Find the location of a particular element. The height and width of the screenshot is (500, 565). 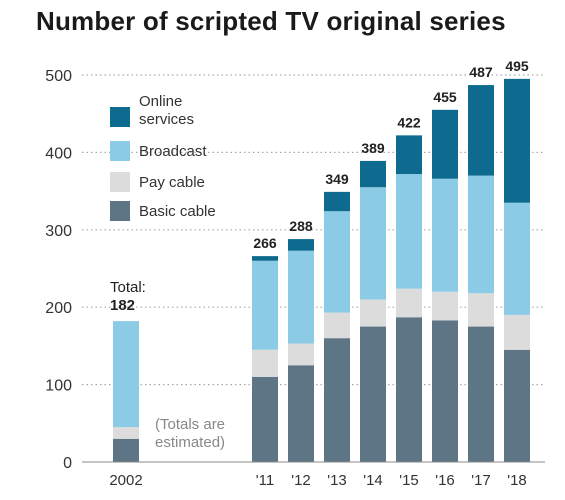

legend-label: Pay cable is located at coordinates (172, 182).